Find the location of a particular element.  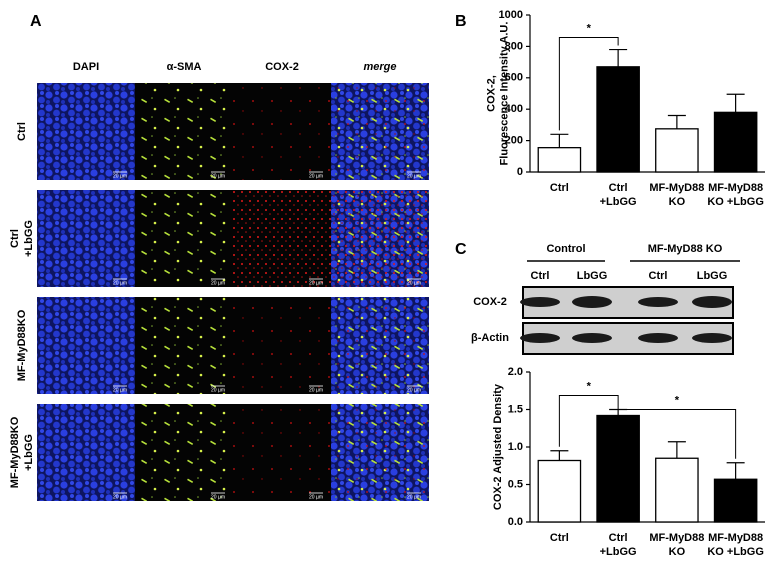

y-axis-label: Fluorescence Intensity A.U. is located at coordinates (504, 94).